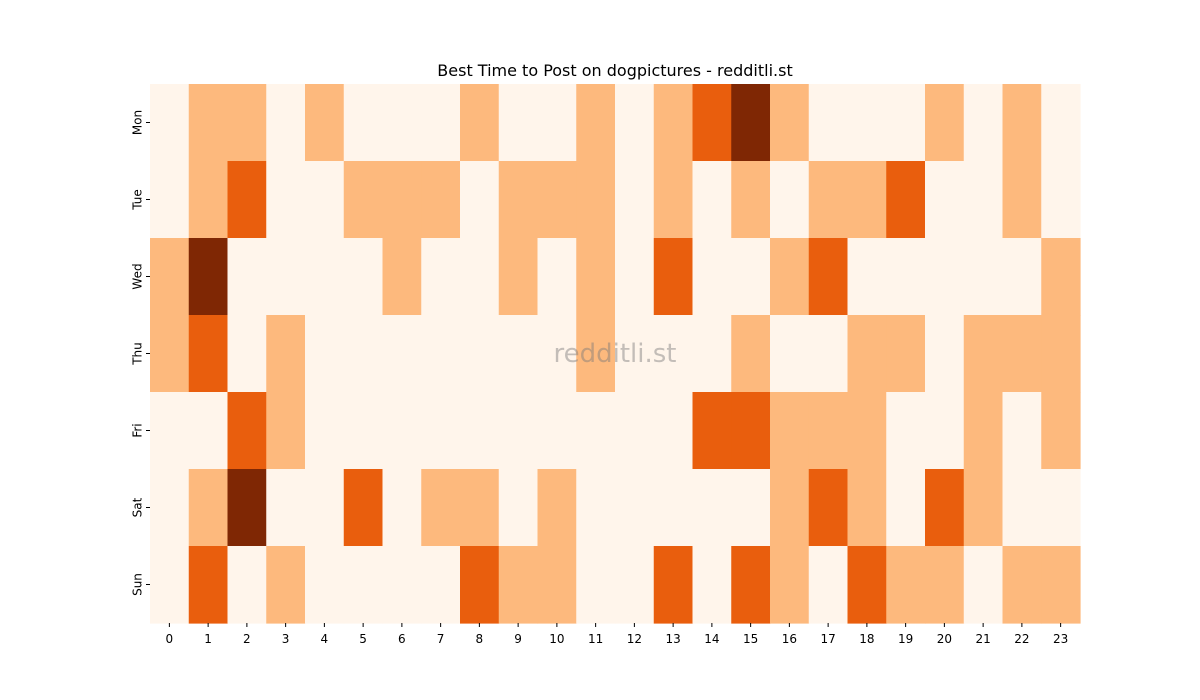  Describe the element at coordinates (402, 639) in the screenshot. I see `x-tick-label: 6` at that location.